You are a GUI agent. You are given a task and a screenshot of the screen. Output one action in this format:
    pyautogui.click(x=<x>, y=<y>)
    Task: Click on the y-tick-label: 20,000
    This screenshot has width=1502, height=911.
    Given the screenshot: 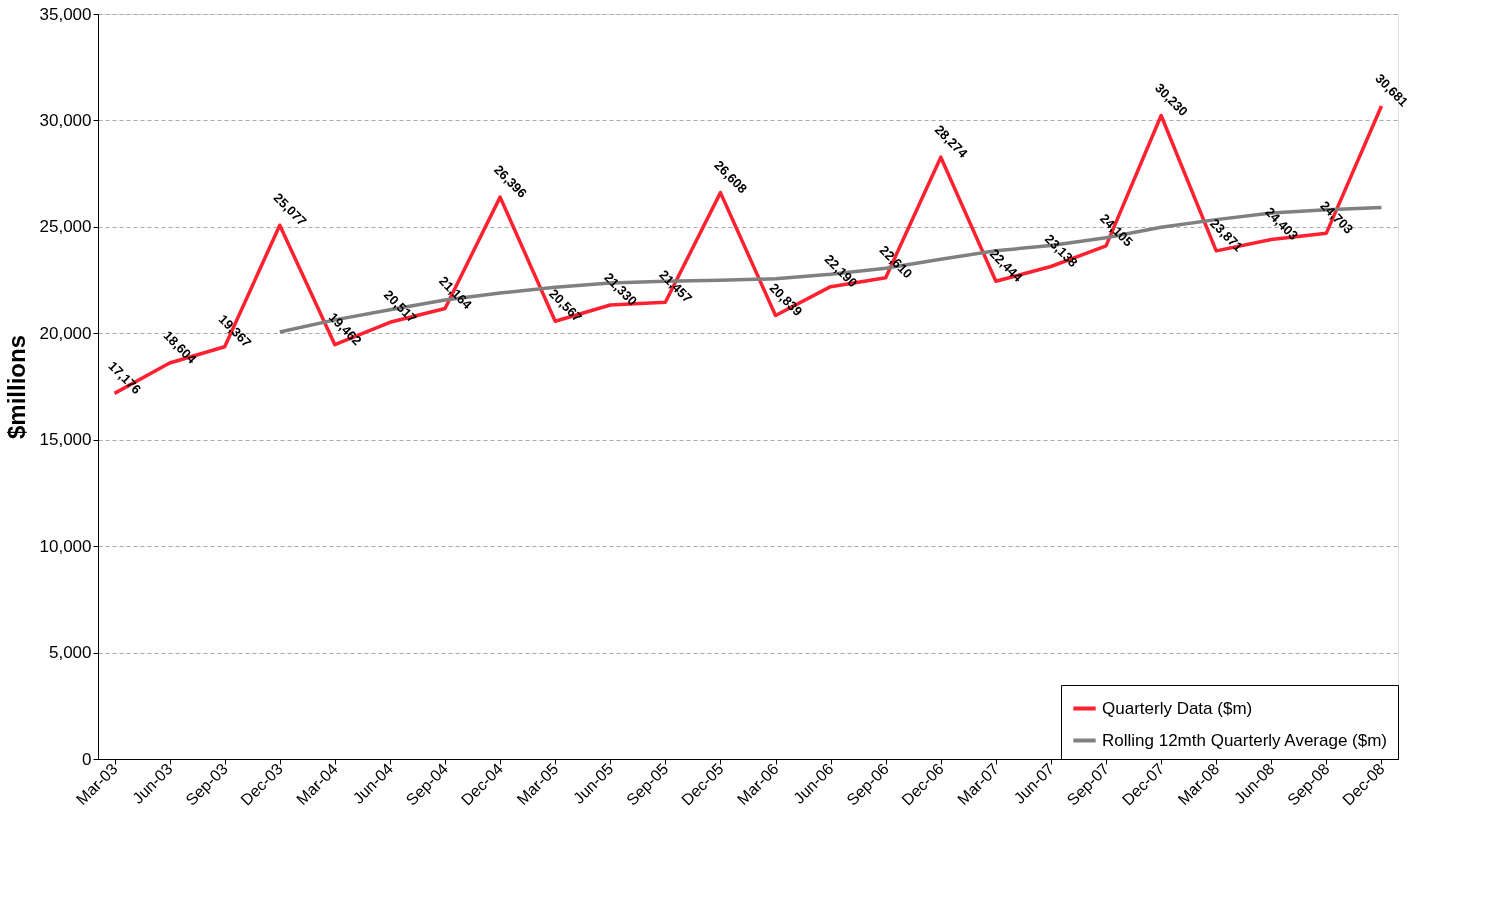 What is the action you would take?
    pyautogui.click(x=65, y=333)
    